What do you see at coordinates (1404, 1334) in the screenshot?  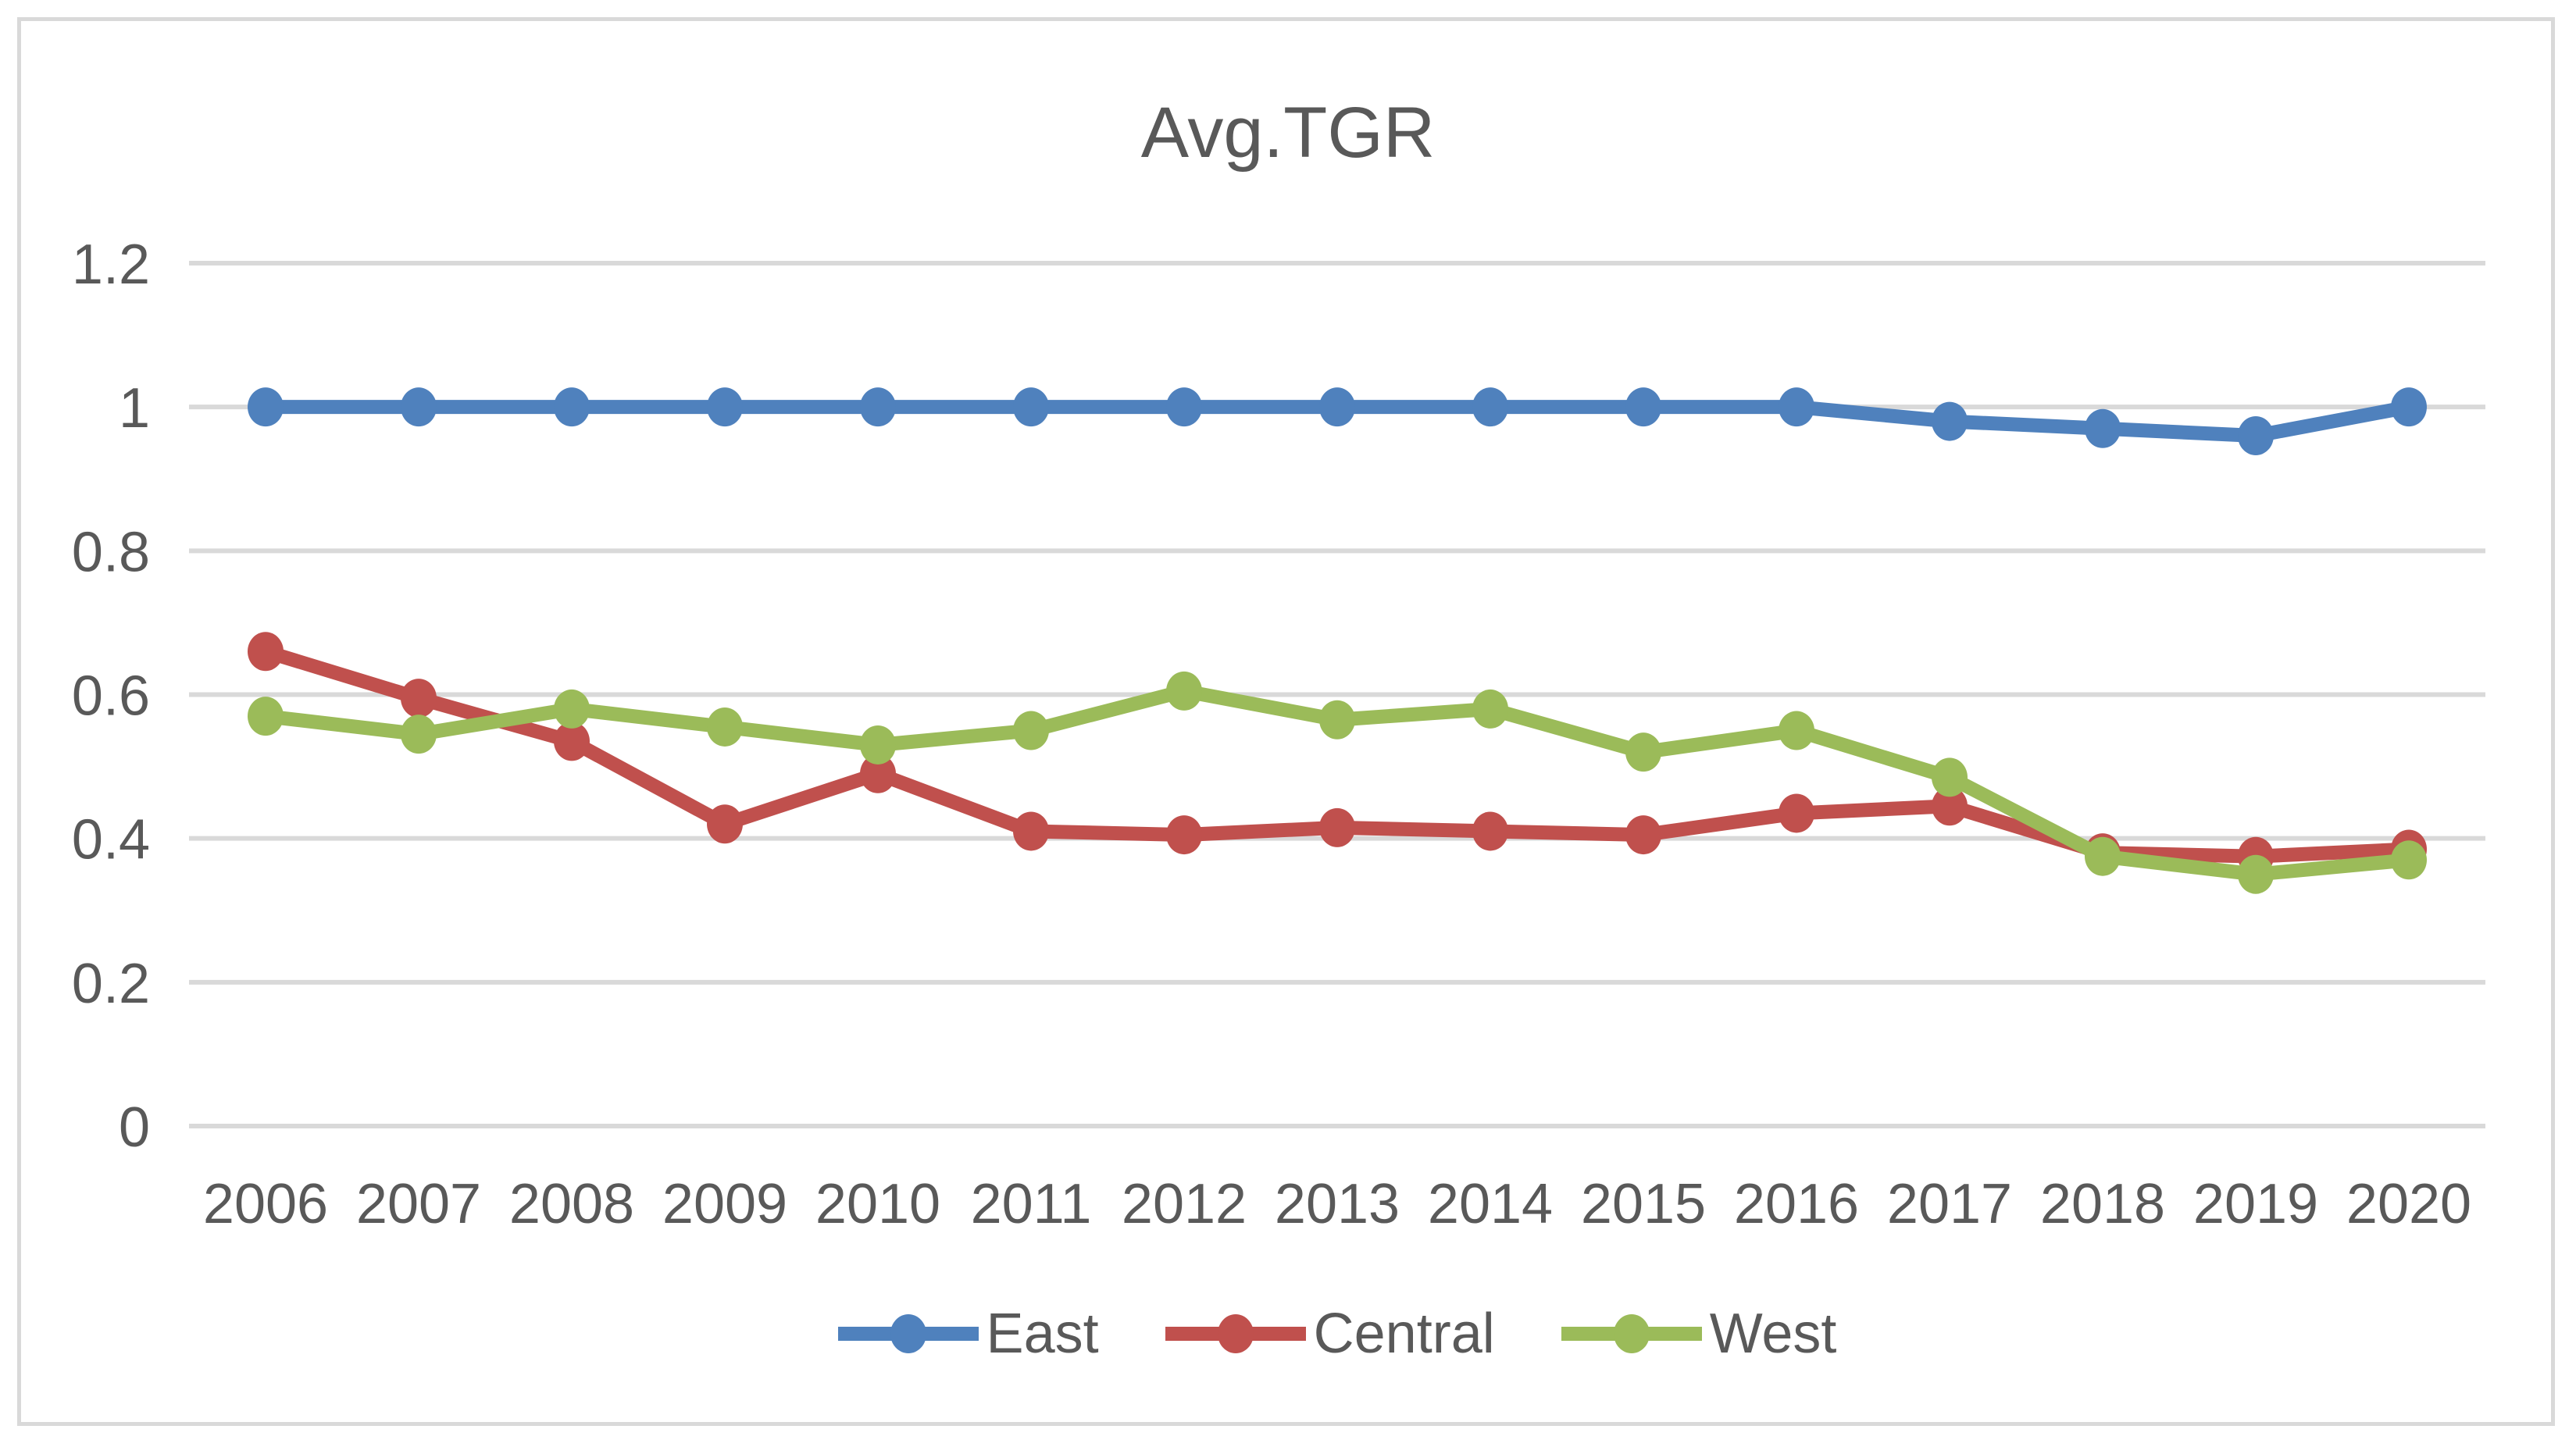 I see `legend-label-central: Central` at bounding box center [1404, 1334].